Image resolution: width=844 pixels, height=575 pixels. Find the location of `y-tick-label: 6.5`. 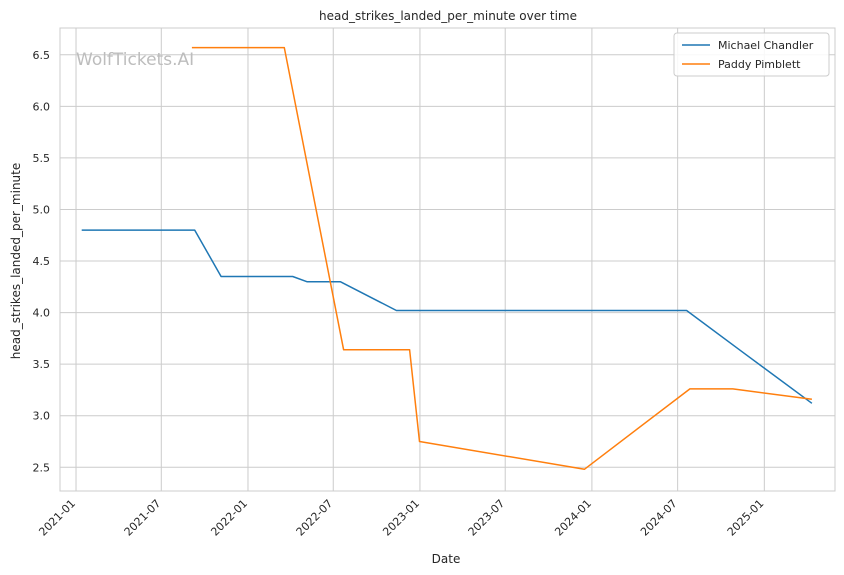

y-tick-label: 6.5 is located at coordinates (42, 55).